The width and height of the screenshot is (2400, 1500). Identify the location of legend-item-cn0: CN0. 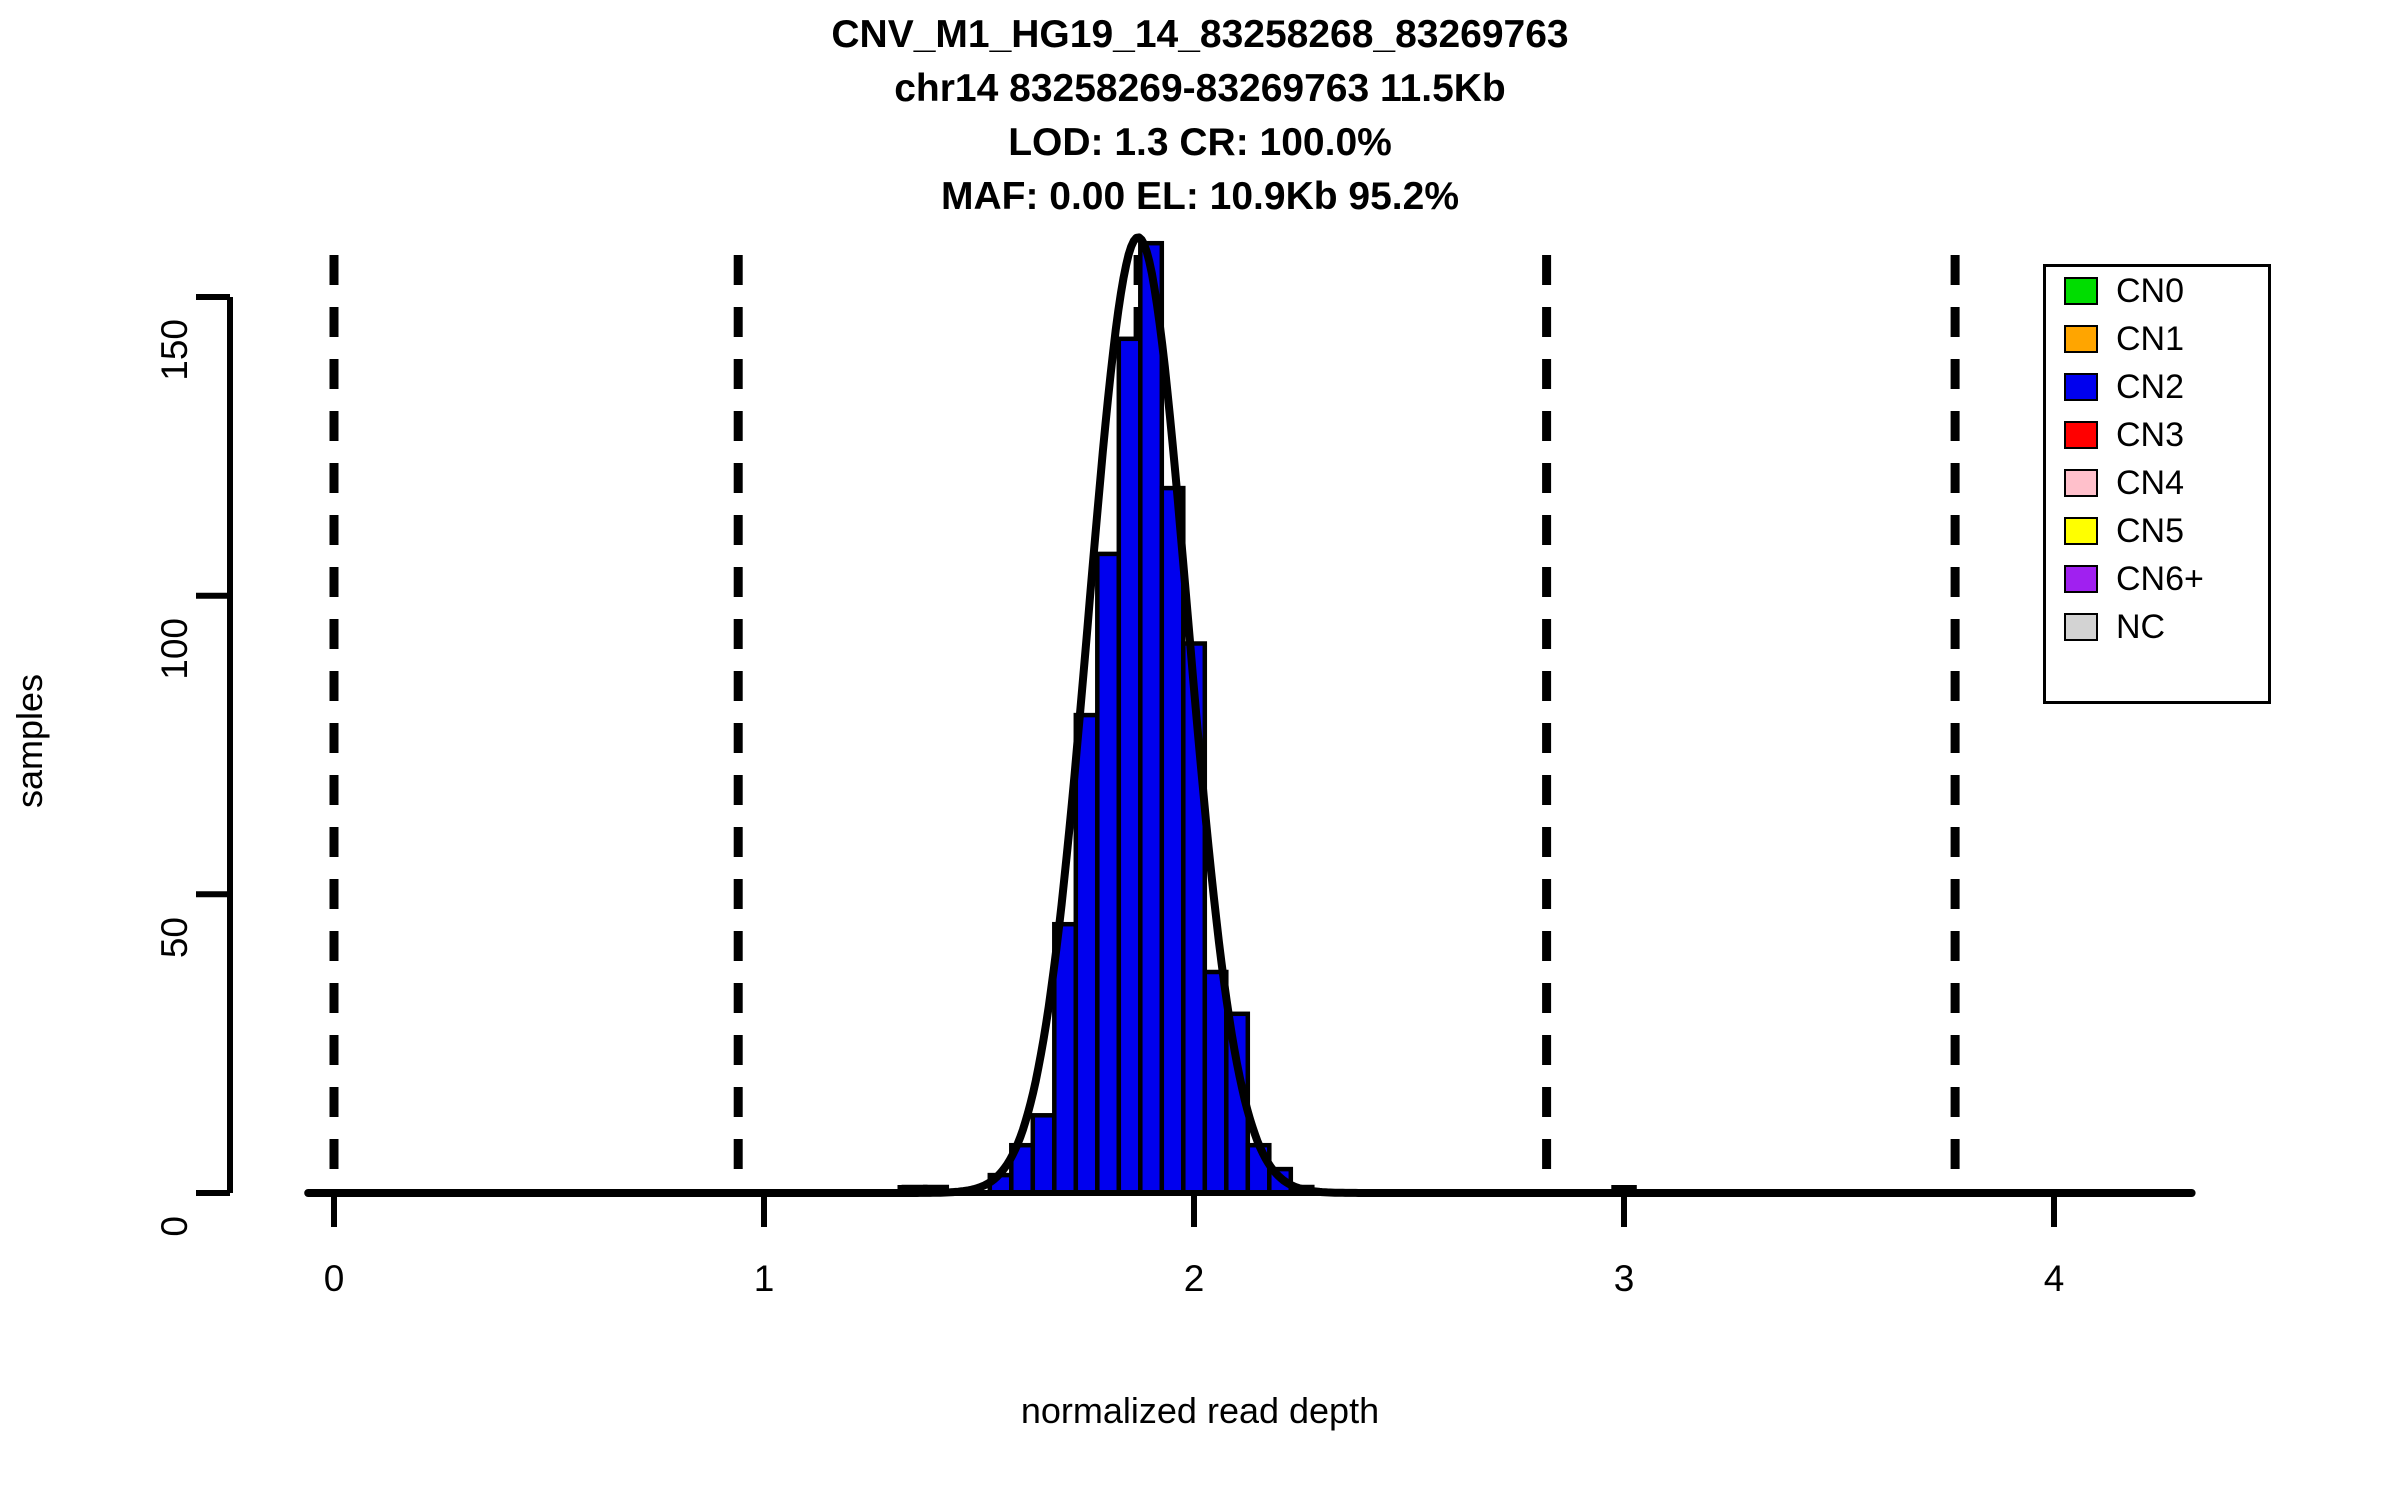
(2157, 291).